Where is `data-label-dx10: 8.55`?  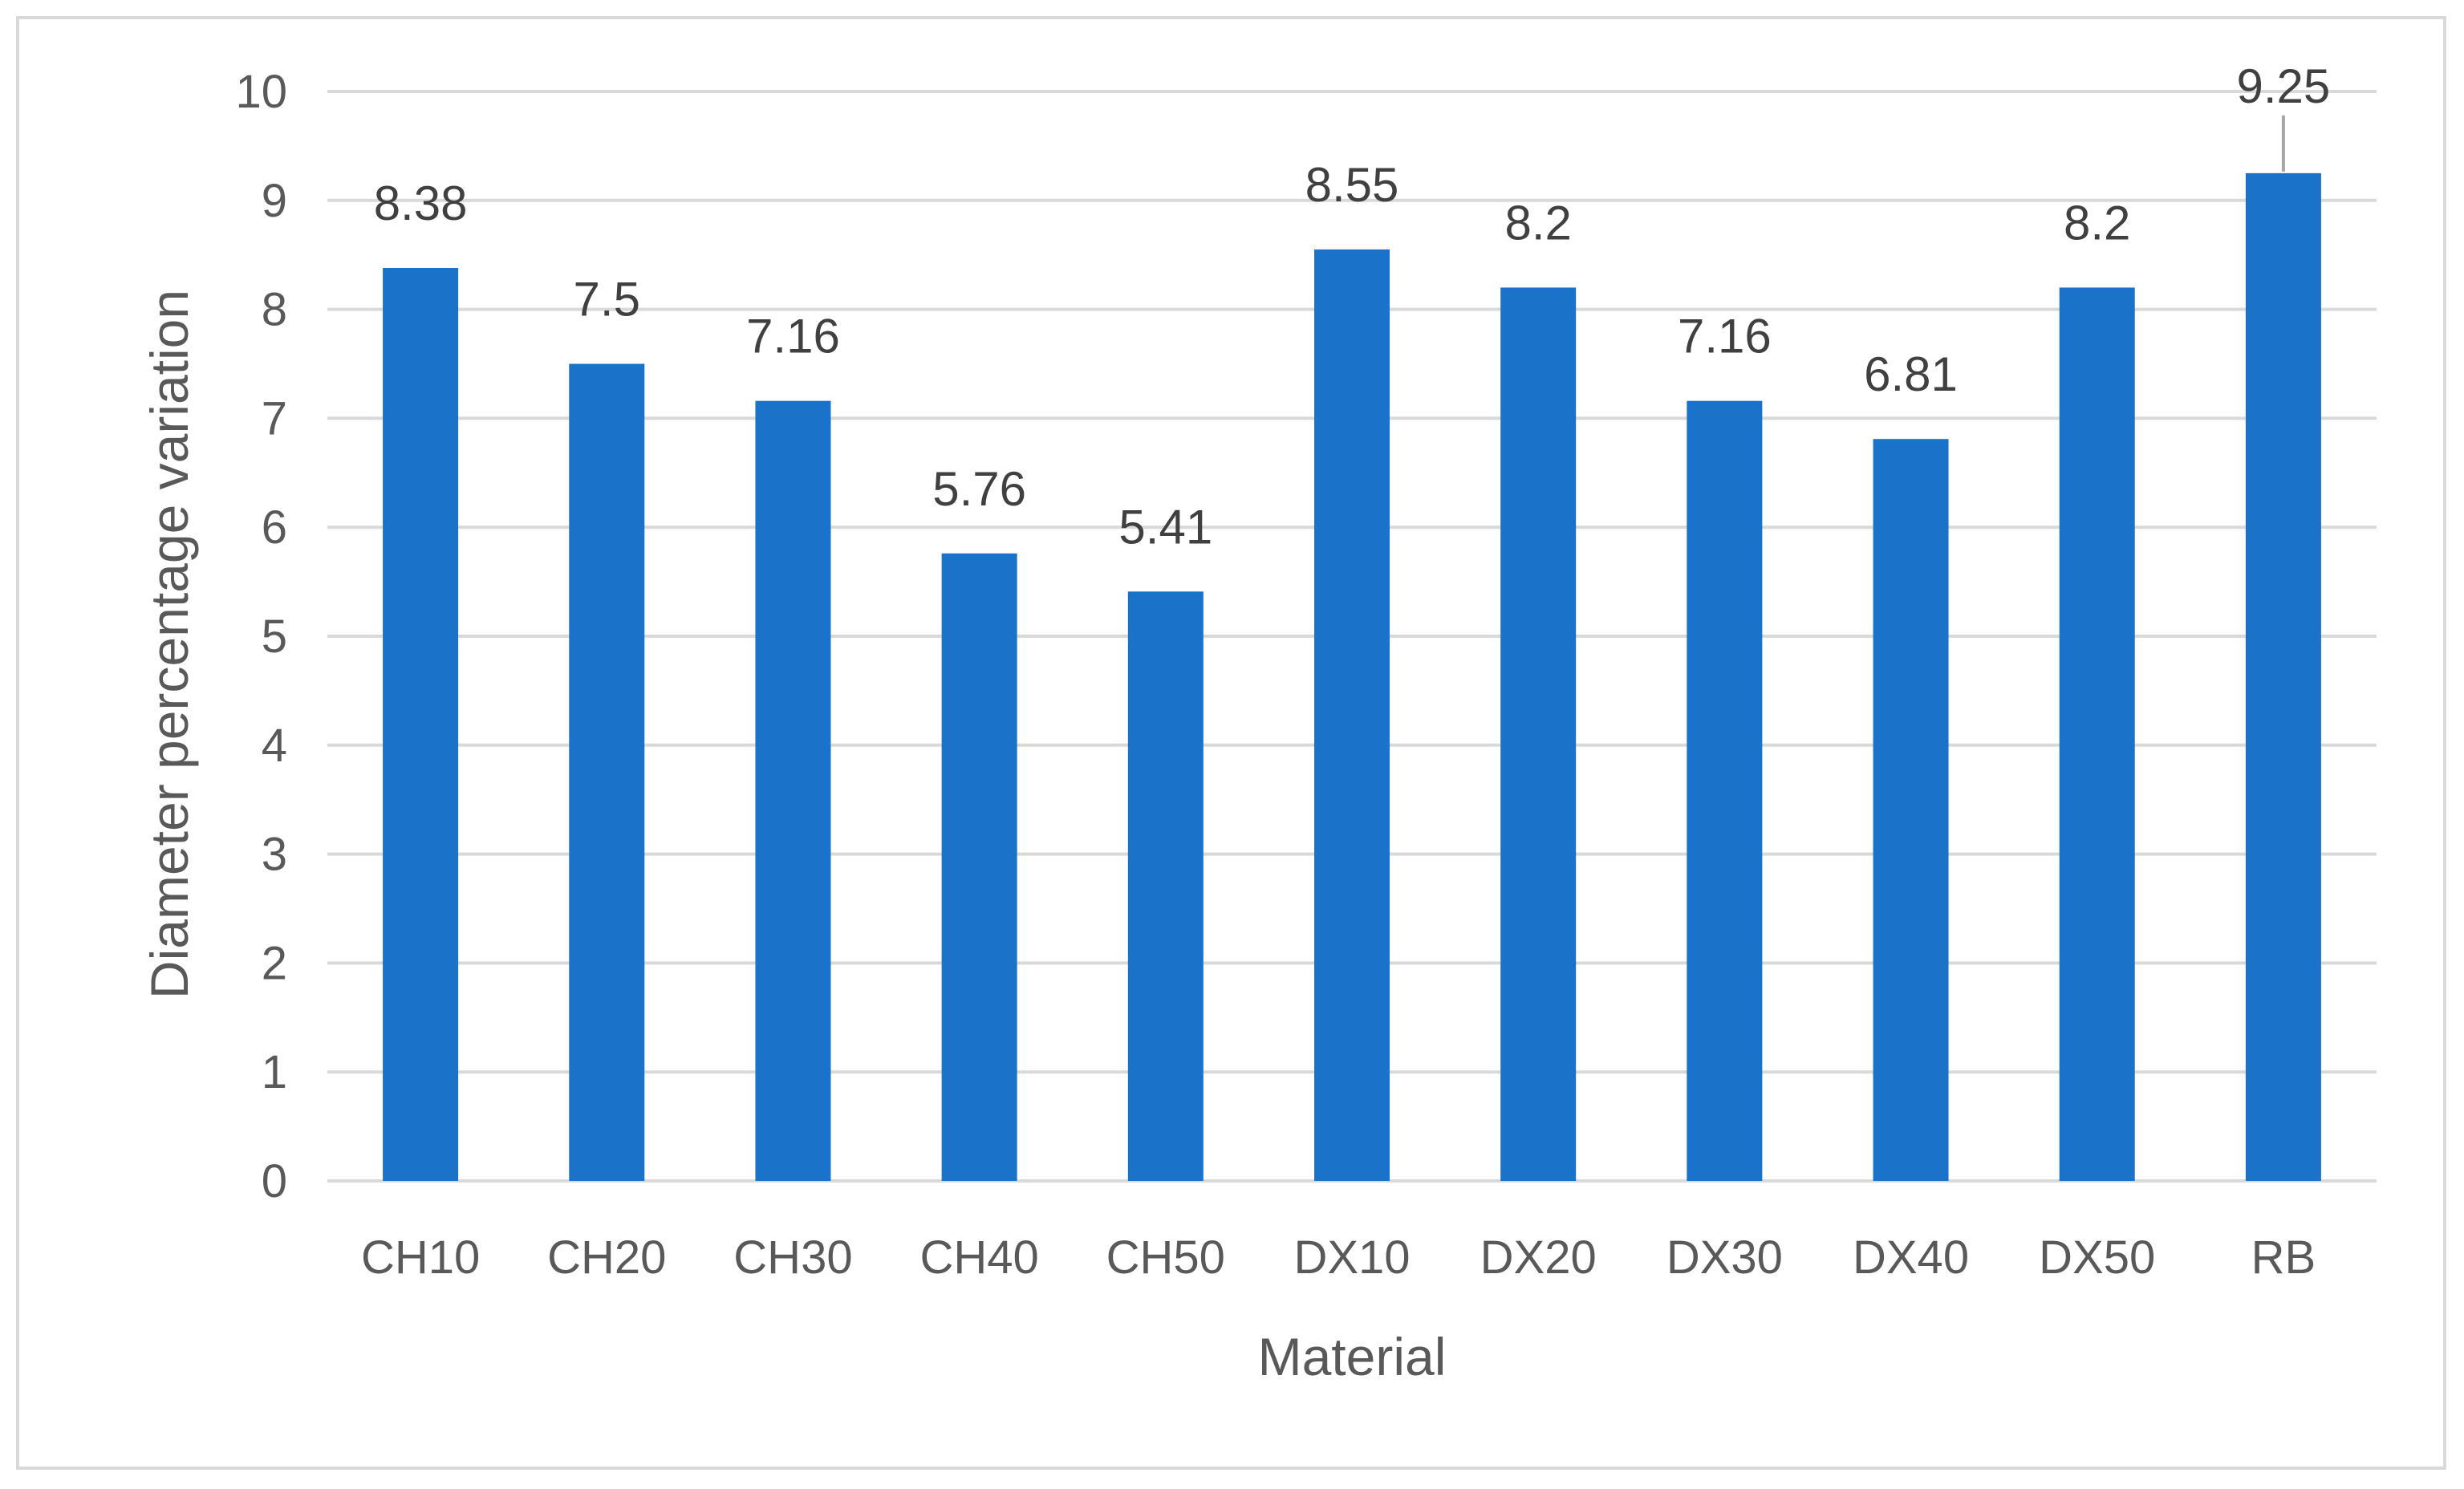 data-label-dx10: 8.55 is located at coordinates (1352, 185).